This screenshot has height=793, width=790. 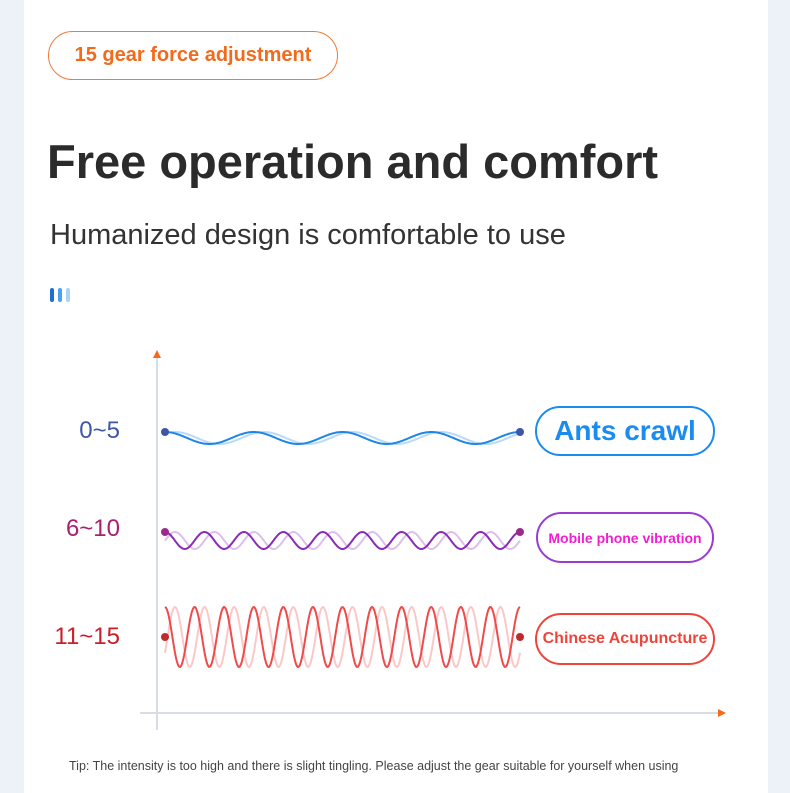 I want to click on level-label-mobile-vibration: Mobile phone vibration, so click(x=625, y=537).